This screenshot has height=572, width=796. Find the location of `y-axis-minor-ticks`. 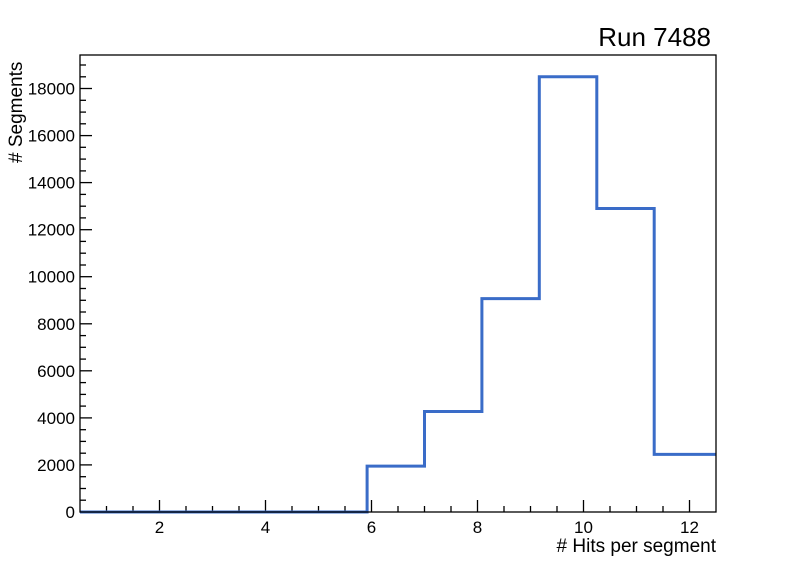

y-axis-minor-ticks is located at coordinates (83, 282).